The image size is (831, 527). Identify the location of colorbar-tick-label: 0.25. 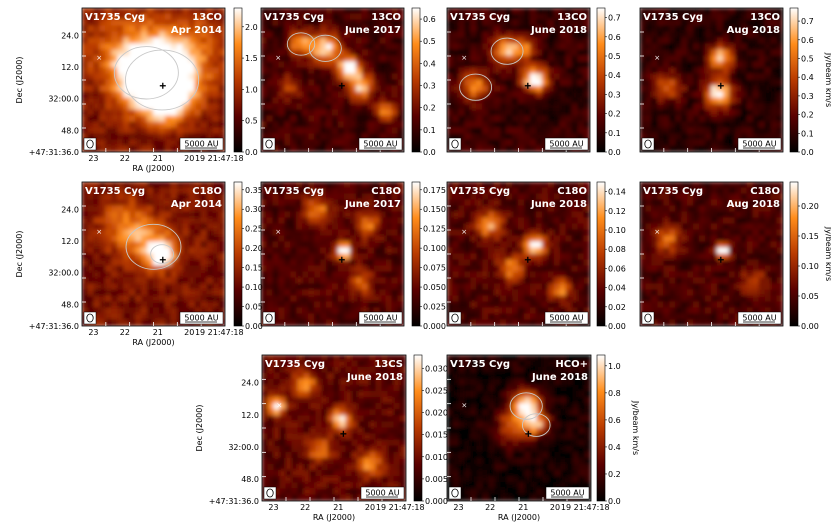
(254, 229).